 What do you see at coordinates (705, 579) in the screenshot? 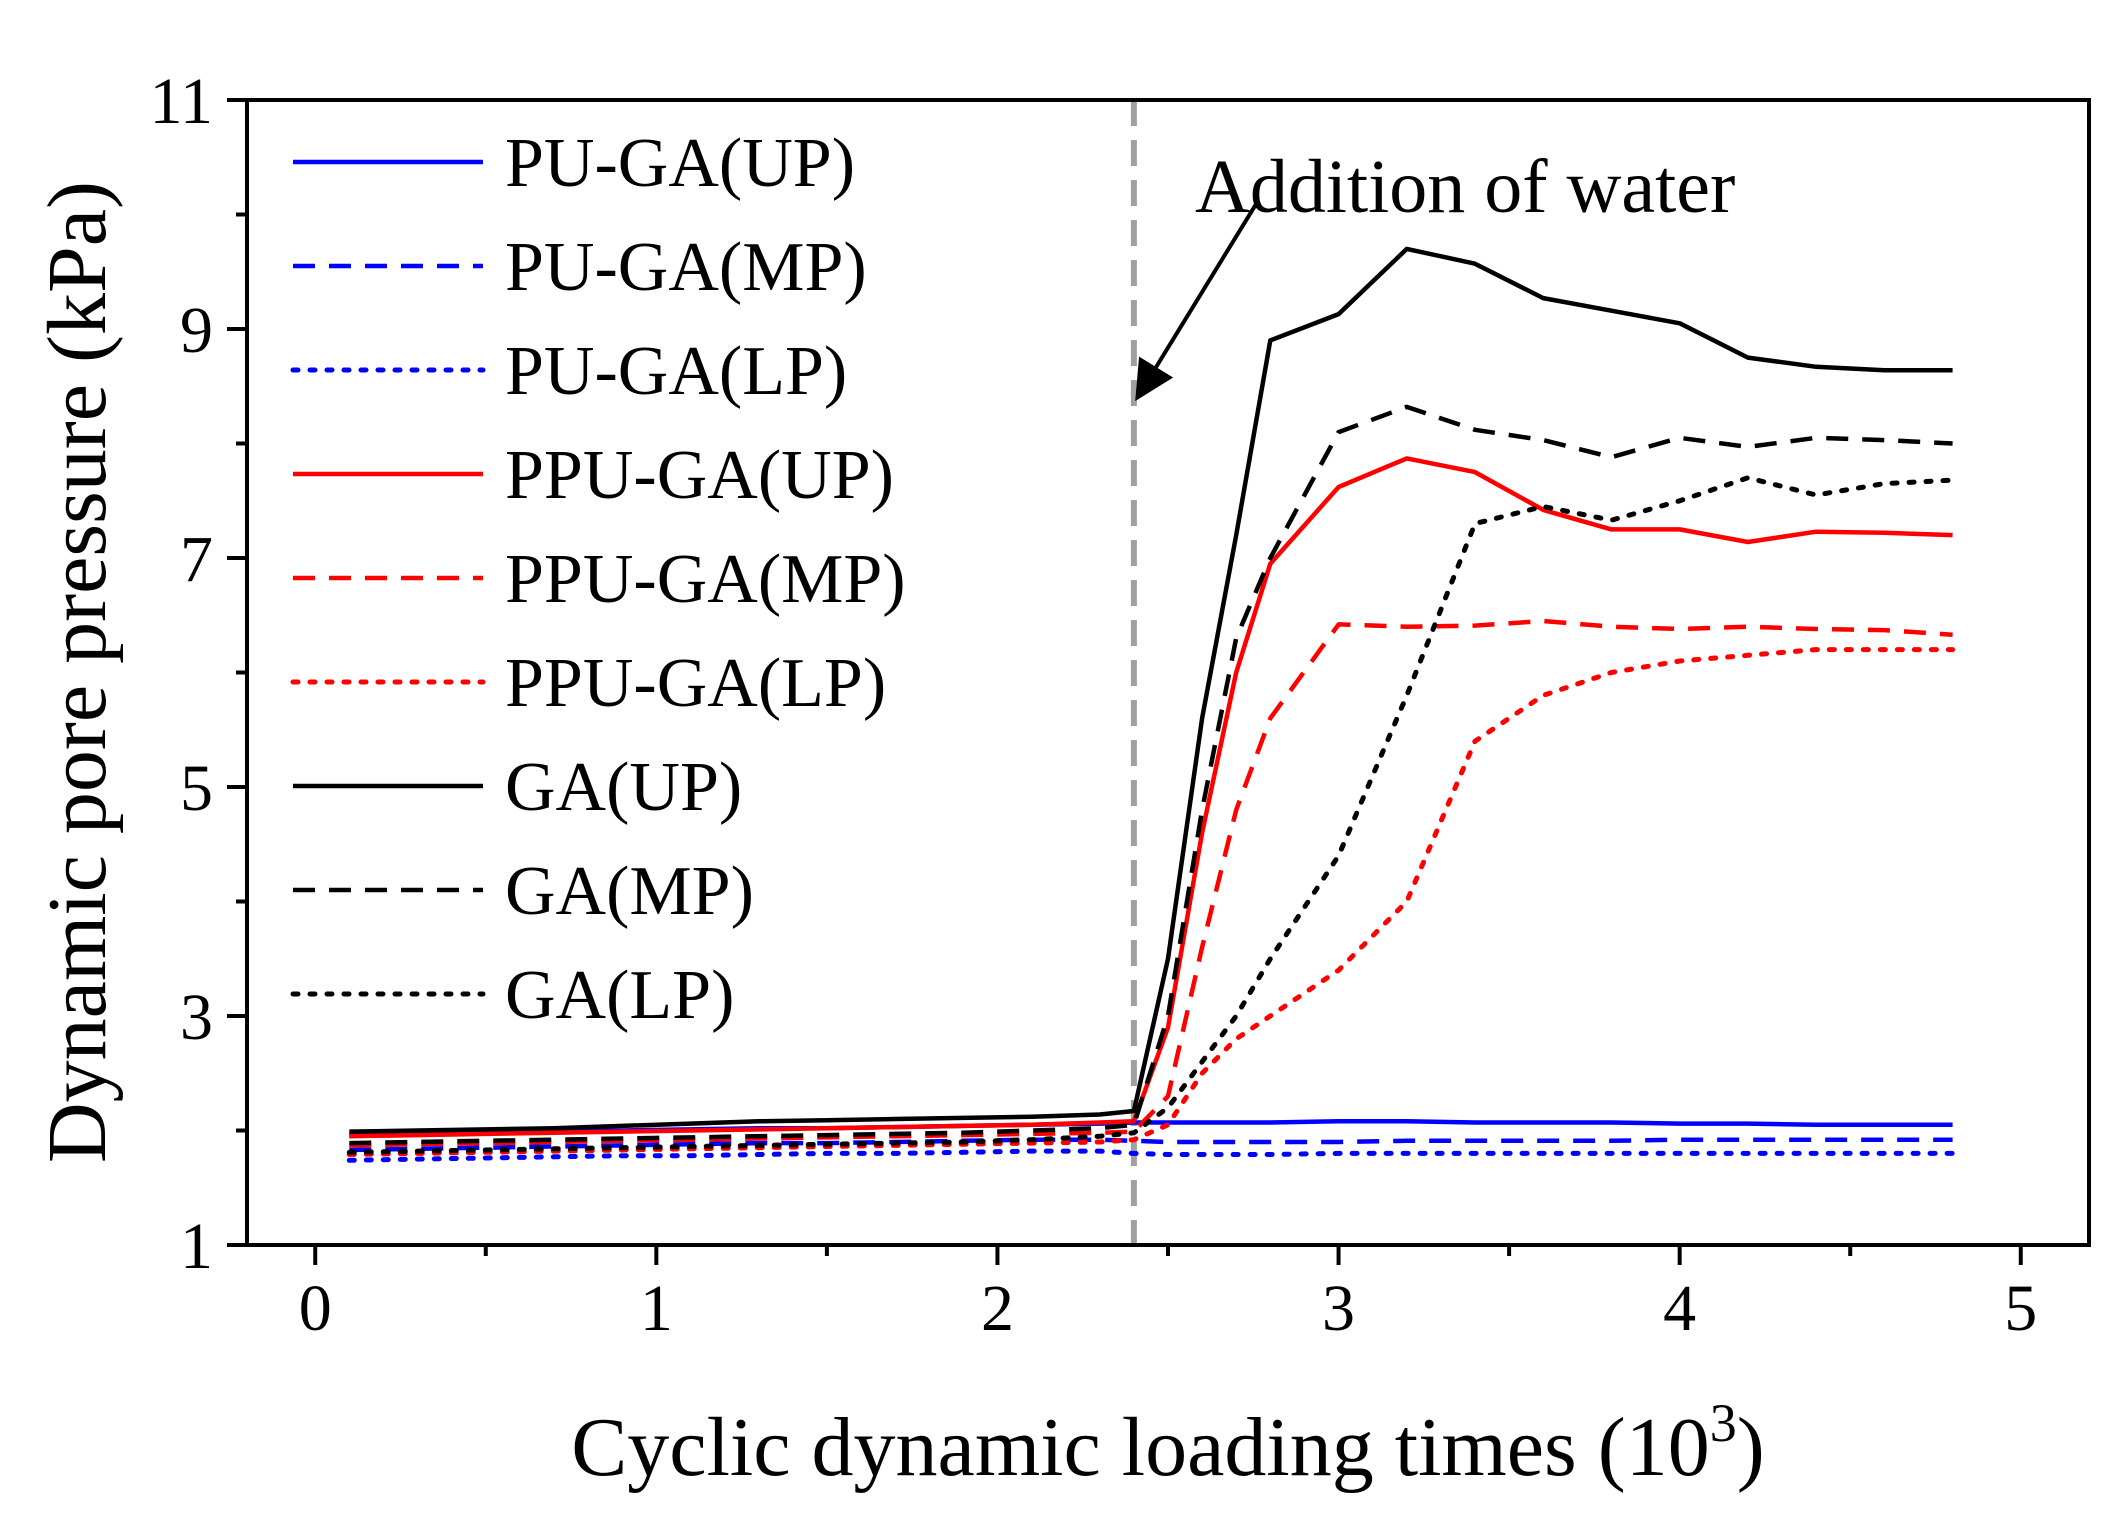
I see `legend-label-ppu-ga-mp: PPU-GA(MP)` at bounding box center [705, 579].